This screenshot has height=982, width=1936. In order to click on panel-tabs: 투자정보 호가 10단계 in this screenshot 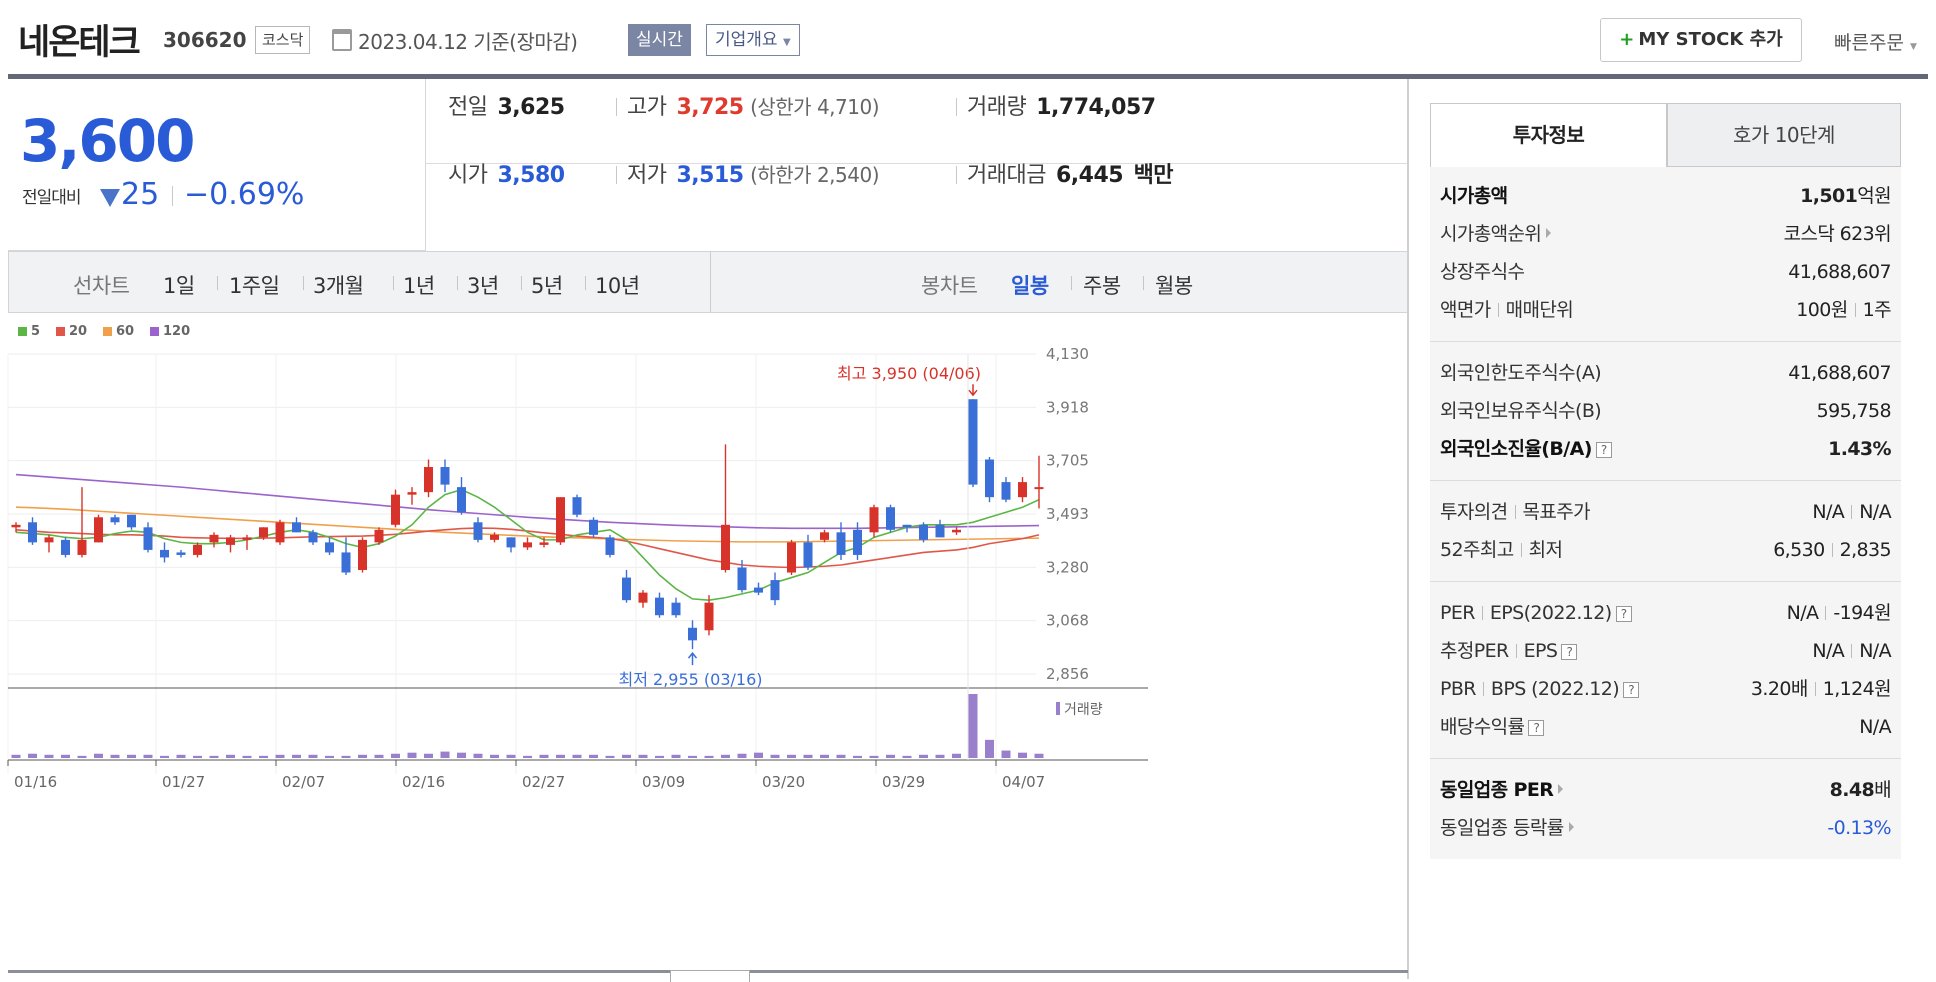, I will do `click(1676, 135)`.